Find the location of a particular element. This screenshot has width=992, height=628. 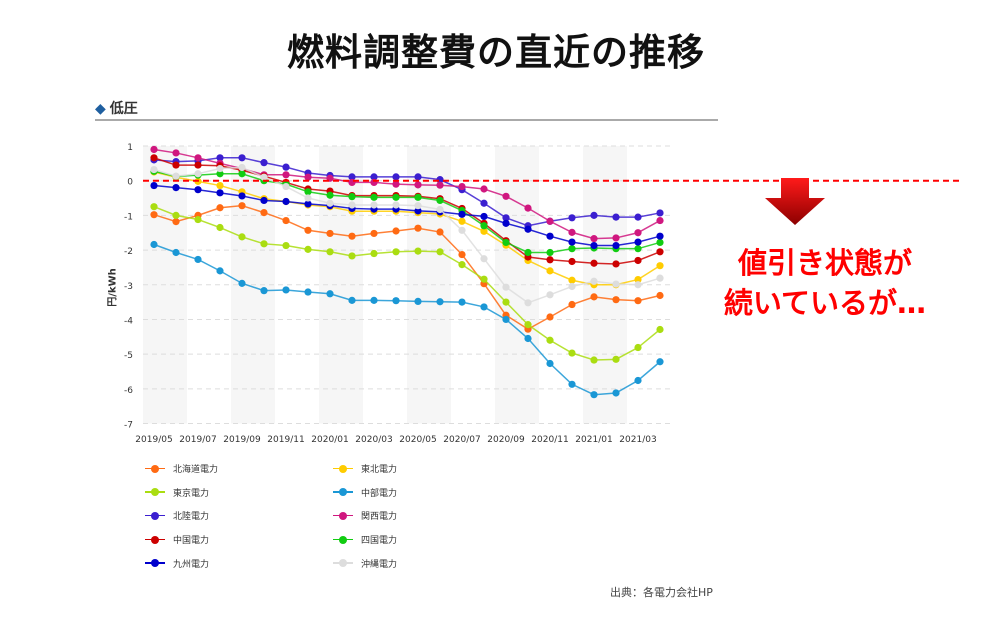

section-label: 低圧 is located at coordinates (123, 109).